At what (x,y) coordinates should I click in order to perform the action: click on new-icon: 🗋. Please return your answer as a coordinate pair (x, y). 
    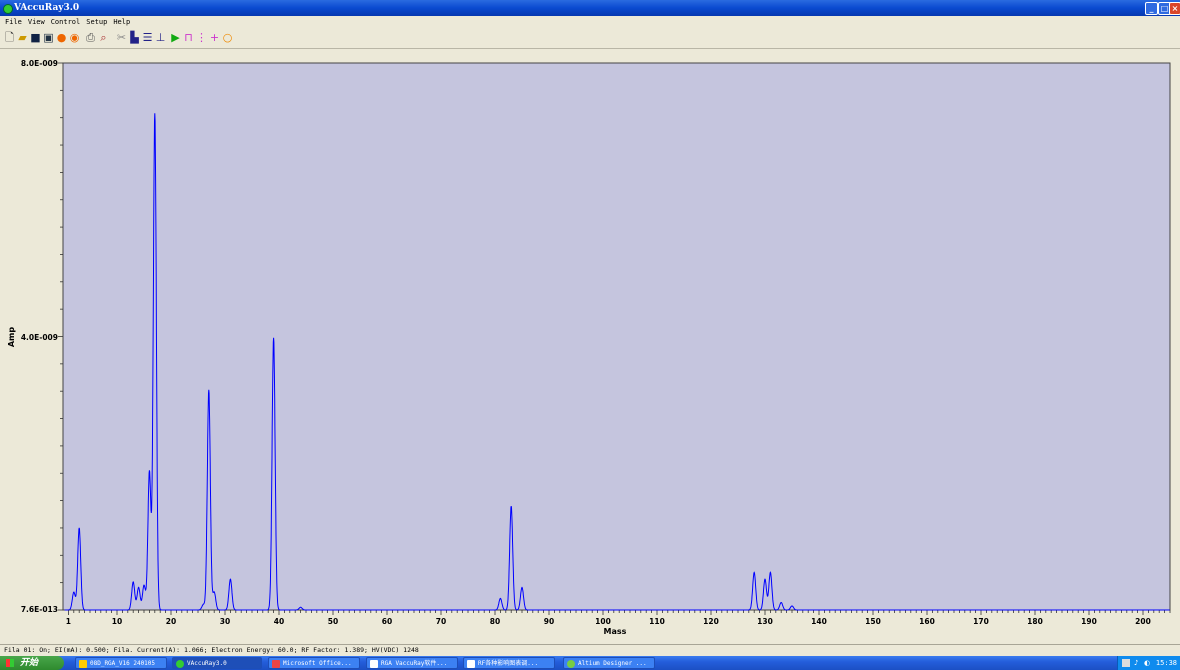
    Looking at the image, I should click on (9, 37).